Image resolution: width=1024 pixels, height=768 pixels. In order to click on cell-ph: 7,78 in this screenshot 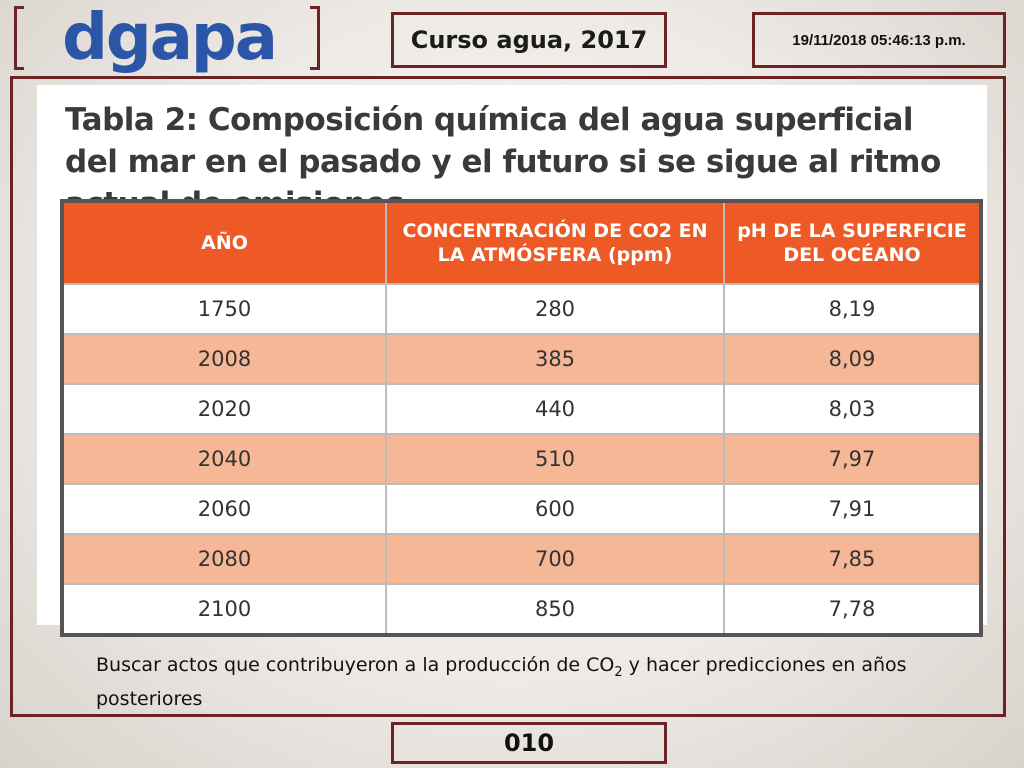, I will do `click(852, 609)`.